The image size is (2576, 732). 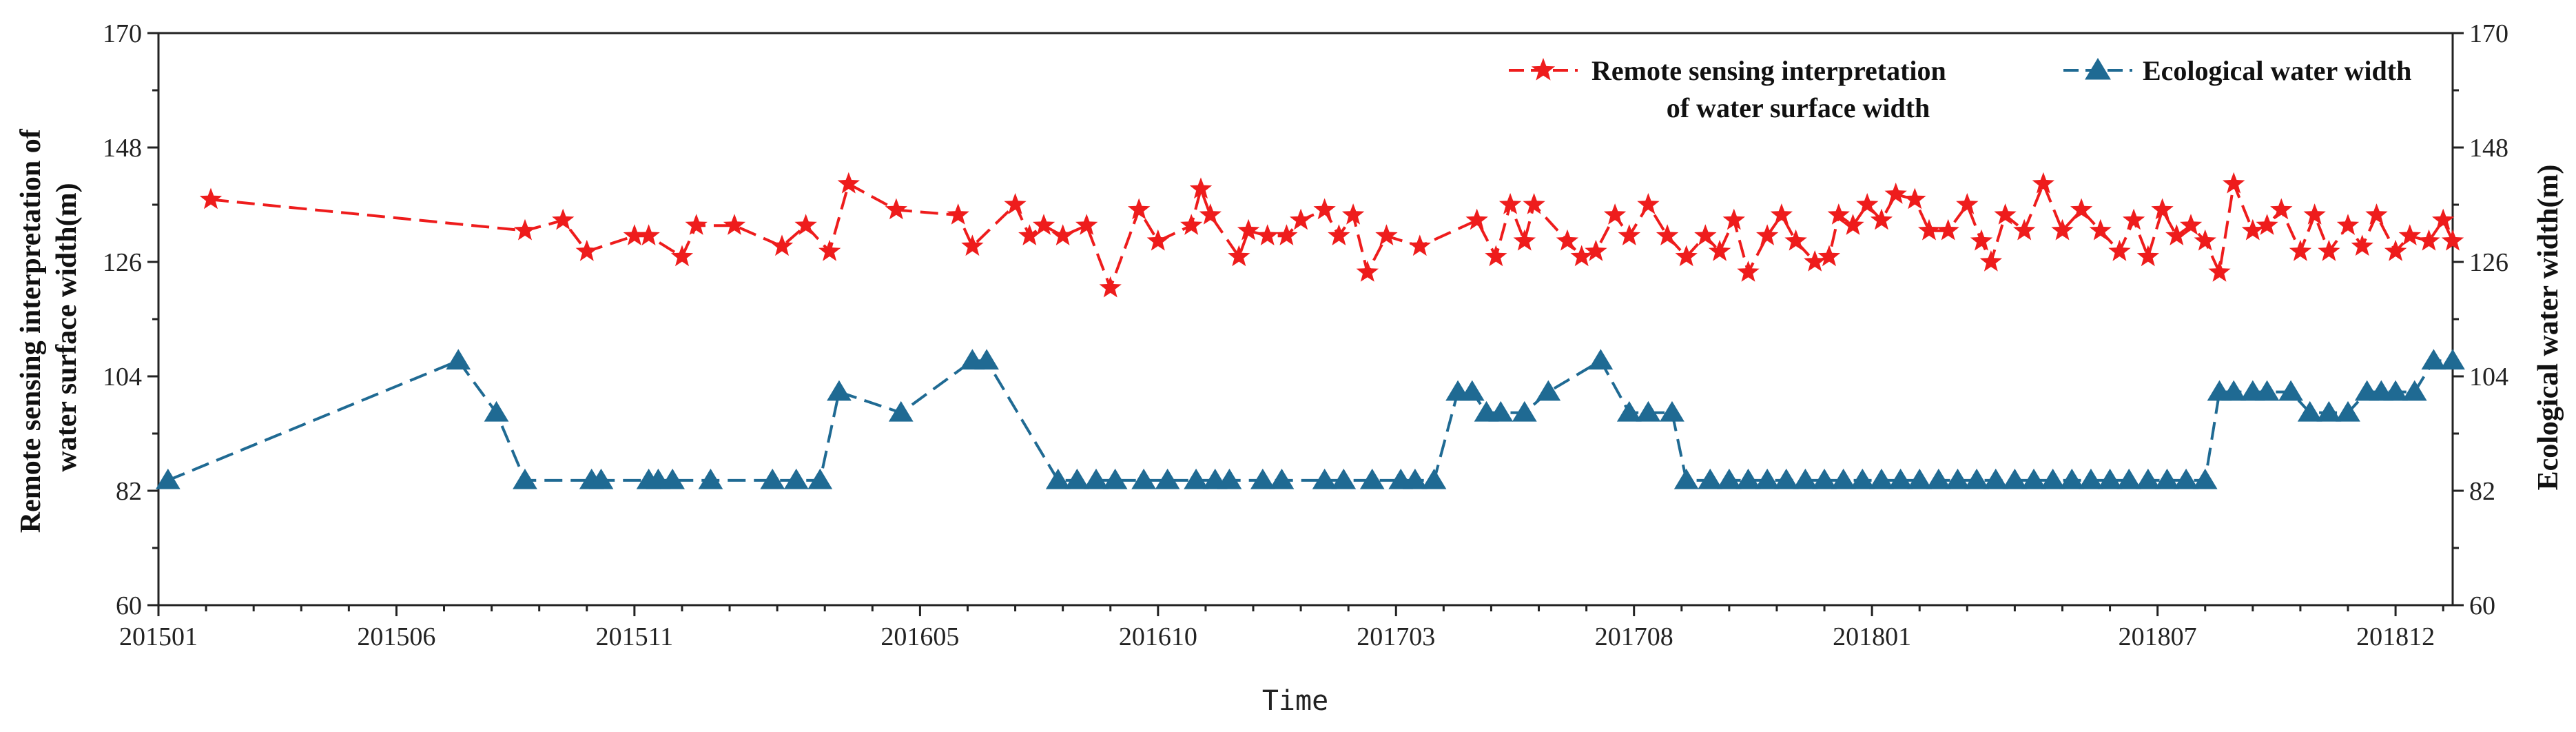 What do you see at coordinates (2482, 491) in the screenshot?
I see `y-tick-label-right: 82` at bounding box center [2482, 491].